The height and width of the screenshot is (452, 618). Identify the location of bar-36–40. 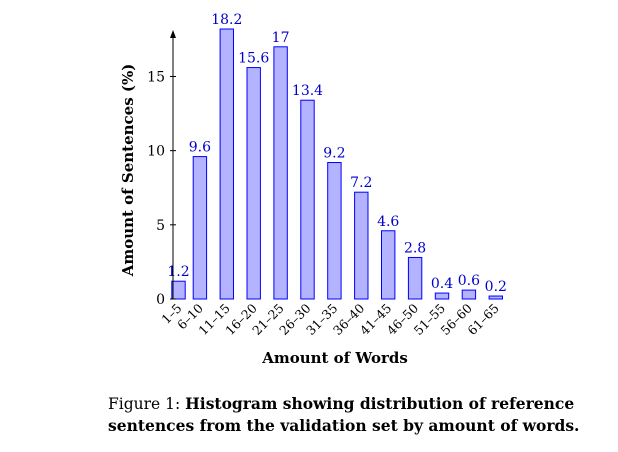
(361, 245).